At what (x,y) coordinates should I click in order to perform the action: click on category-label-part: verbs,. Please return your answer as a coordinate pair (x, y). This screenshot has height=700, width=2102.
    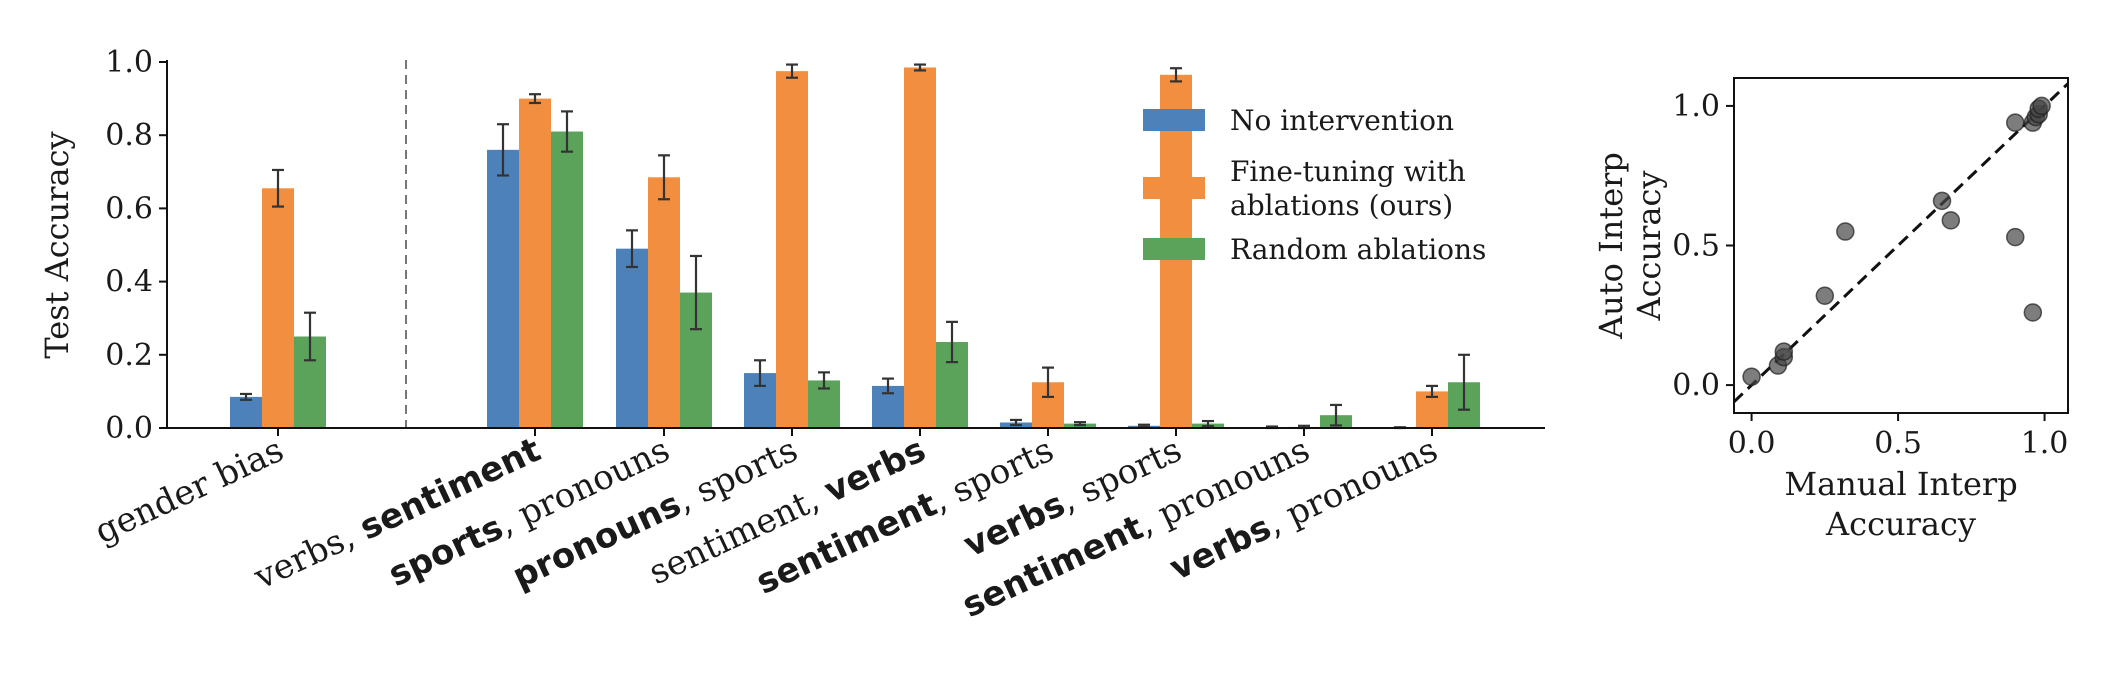
    Looking at the image, I should click on (308, 555).